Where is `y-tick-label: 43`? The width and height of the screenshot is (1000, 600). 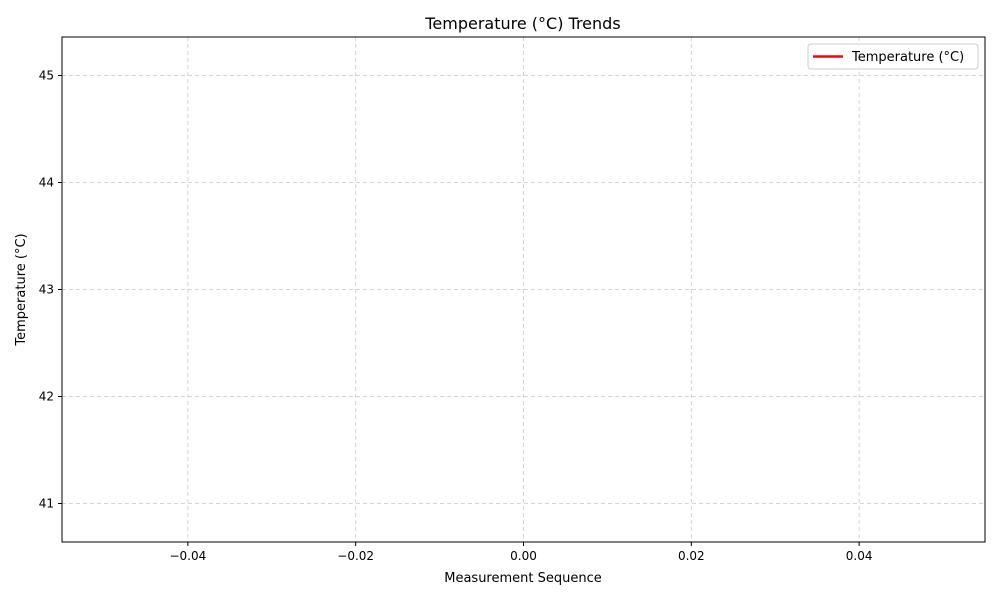
y-tick-label: 43 is located at coordinates (46, 290).